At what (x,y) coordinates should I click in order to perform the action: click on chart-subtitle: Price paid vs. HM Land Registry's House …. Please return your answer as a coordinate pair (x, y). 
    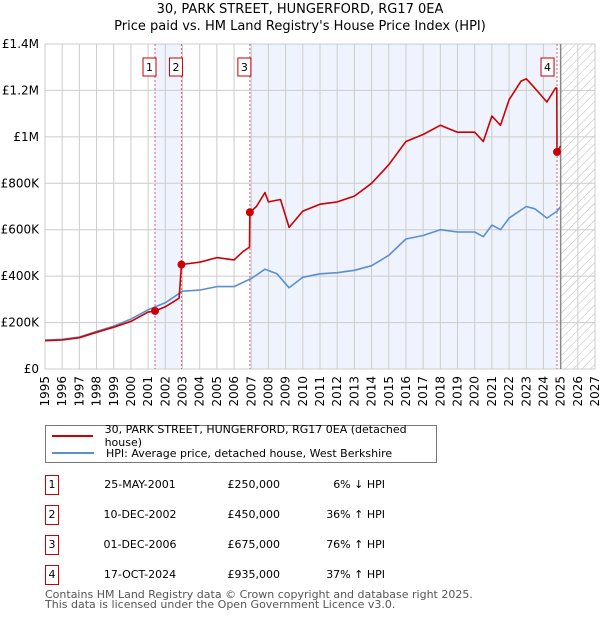
    Looking at the image, I should click on (300, 26).